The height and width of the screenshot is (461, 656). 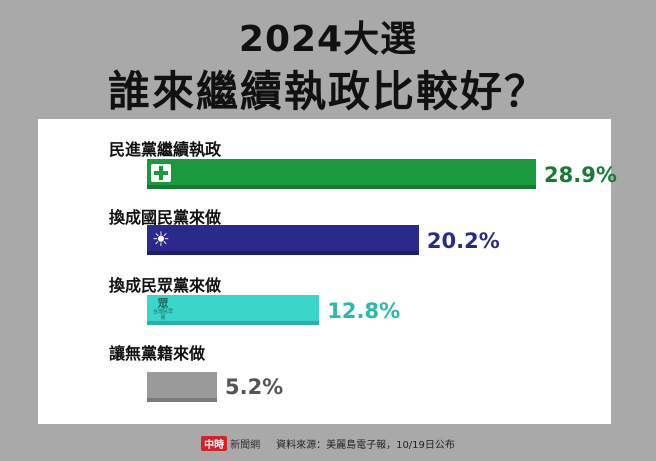 I want to click on tpp-logo-icon: 眾台灣民眾黨, so click(x=163, y=309).